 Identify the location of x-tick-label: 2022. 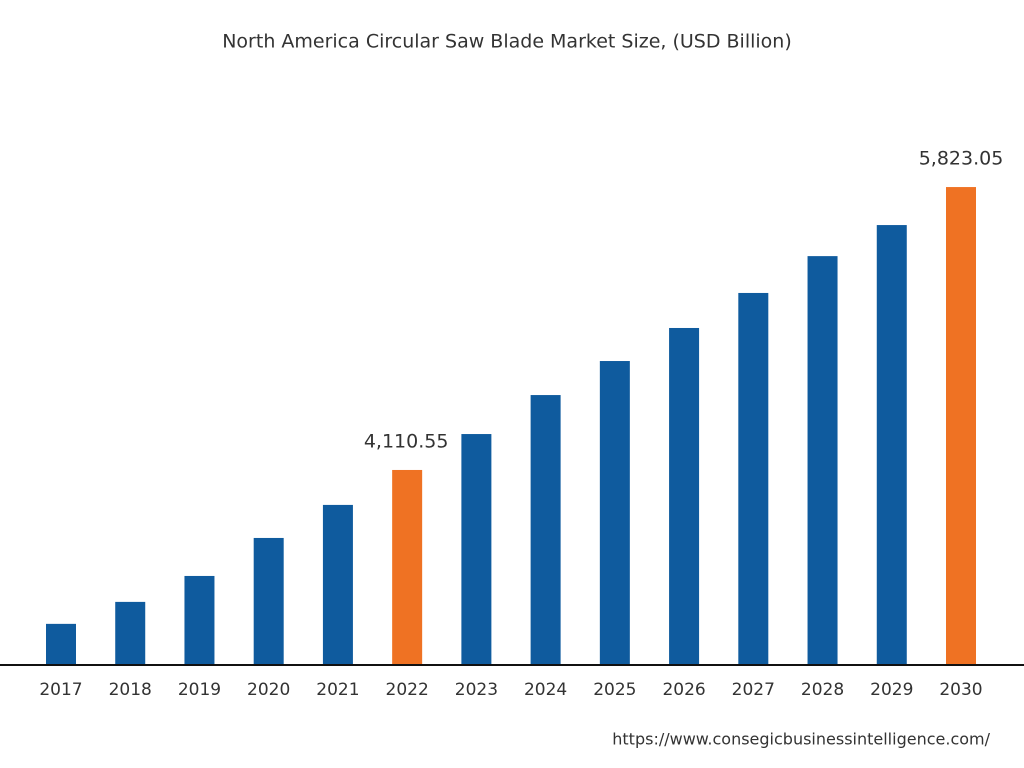
(407, 690).